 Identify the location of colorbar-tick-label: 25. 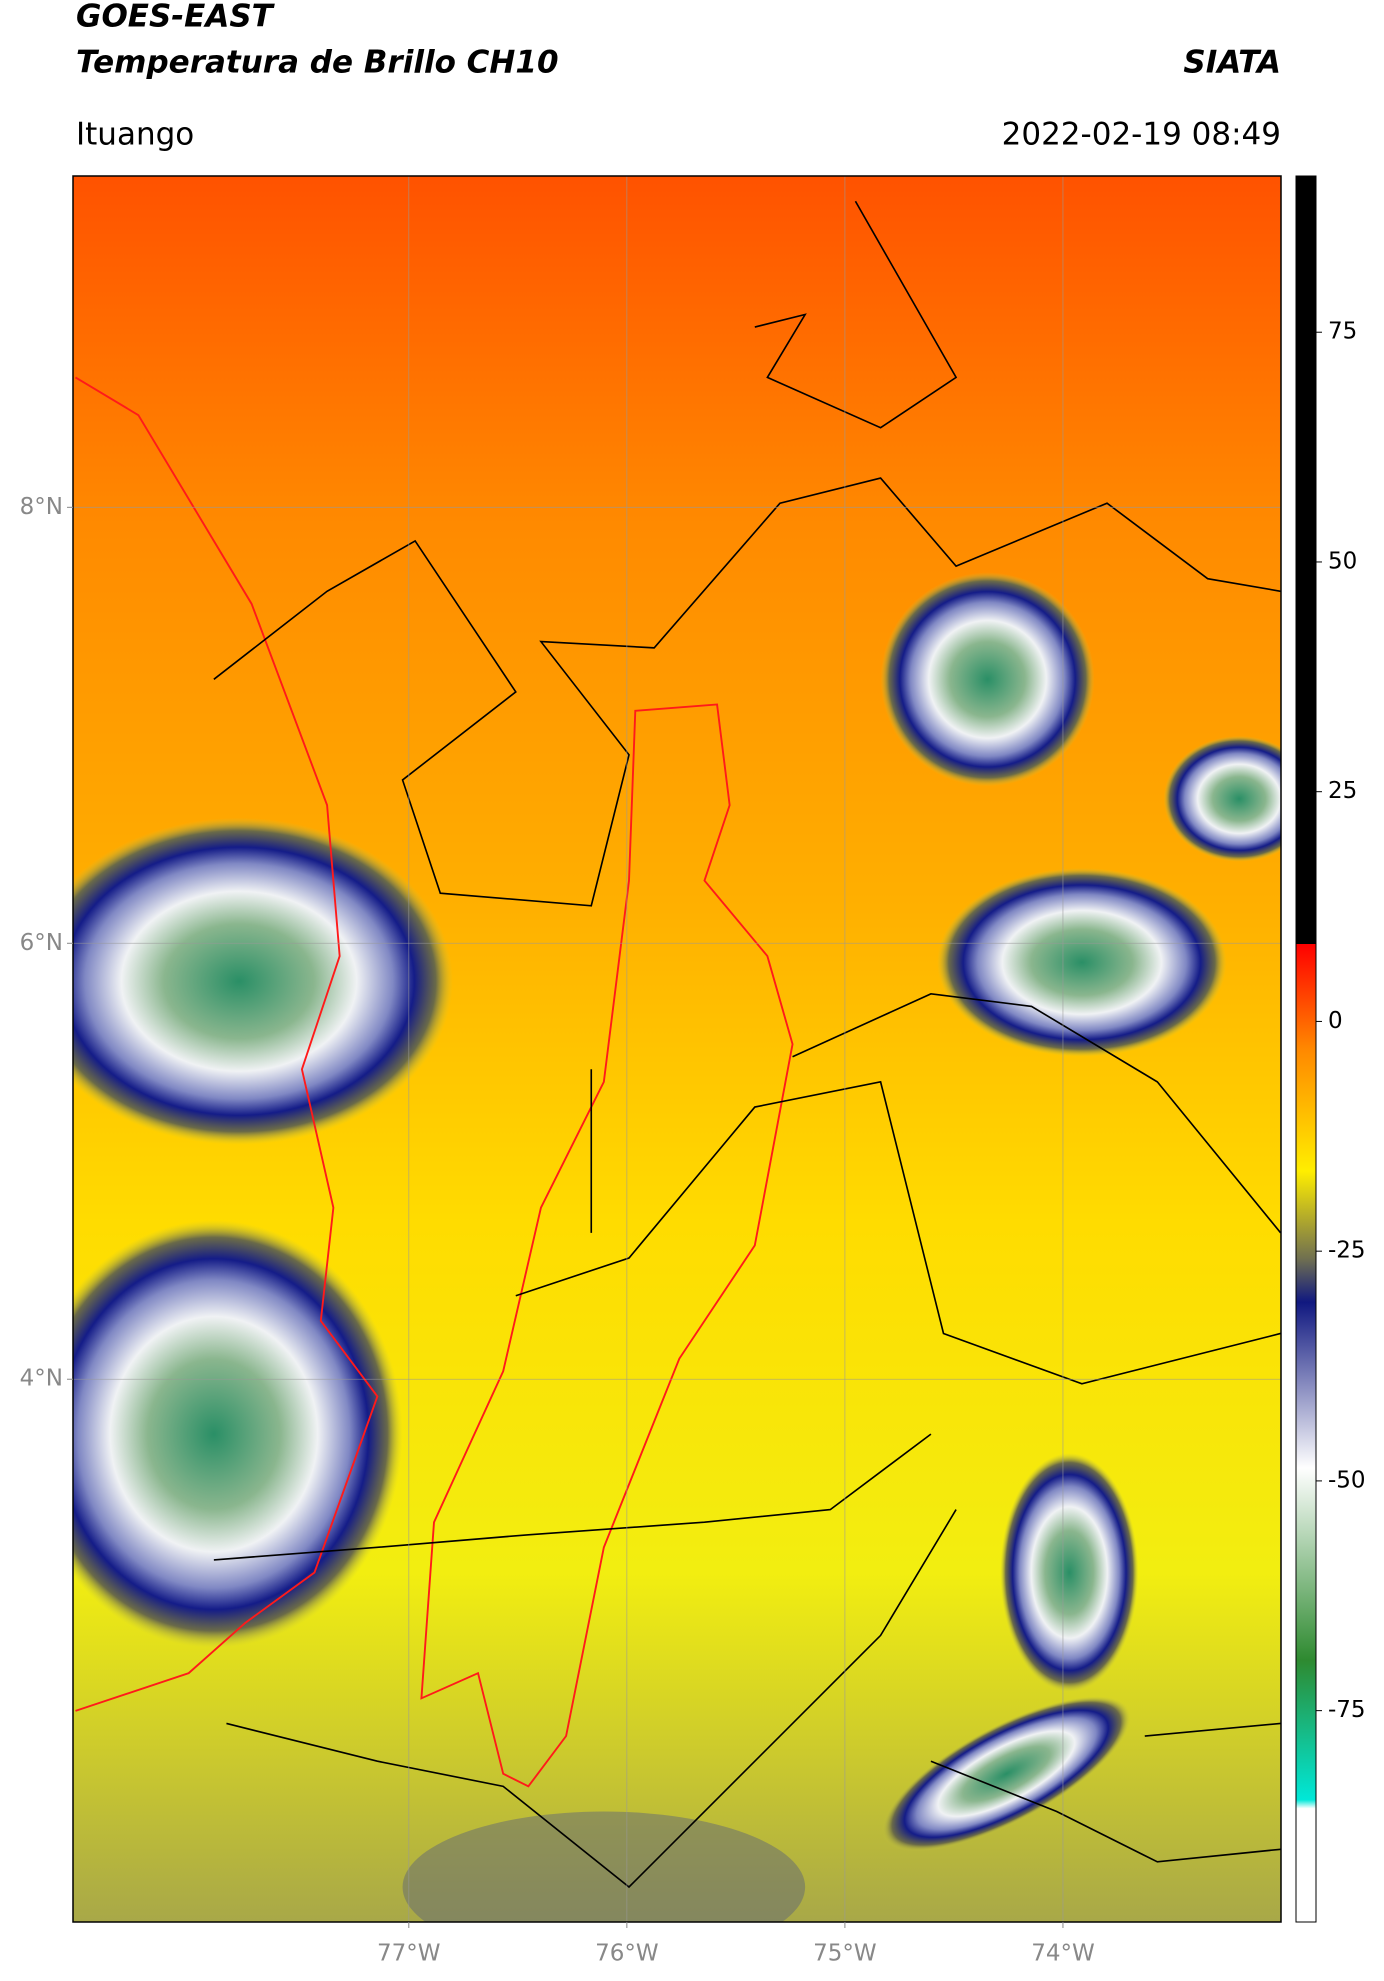
(1342, 791).